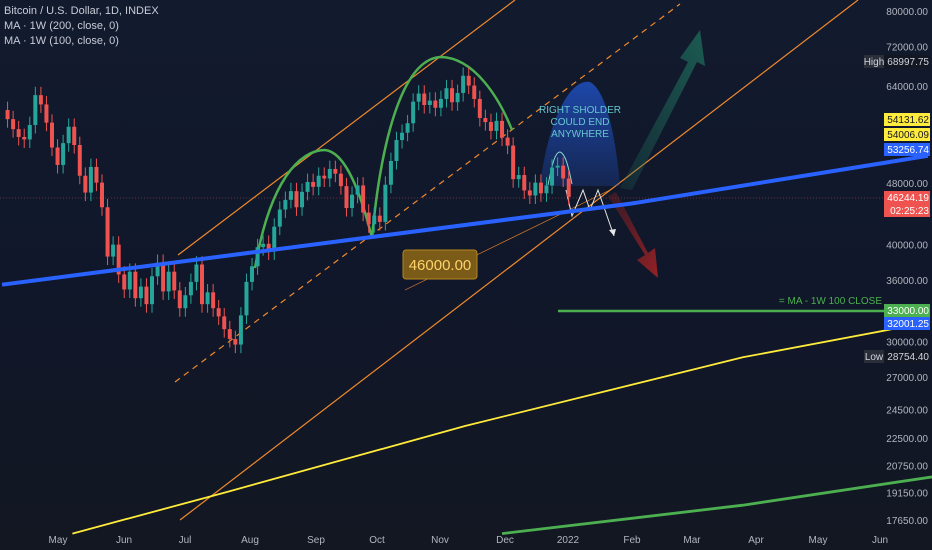 Image resolution: width=932 pixels, height=550 pixels. I want to click on level-callout-box, so click(440, 264).